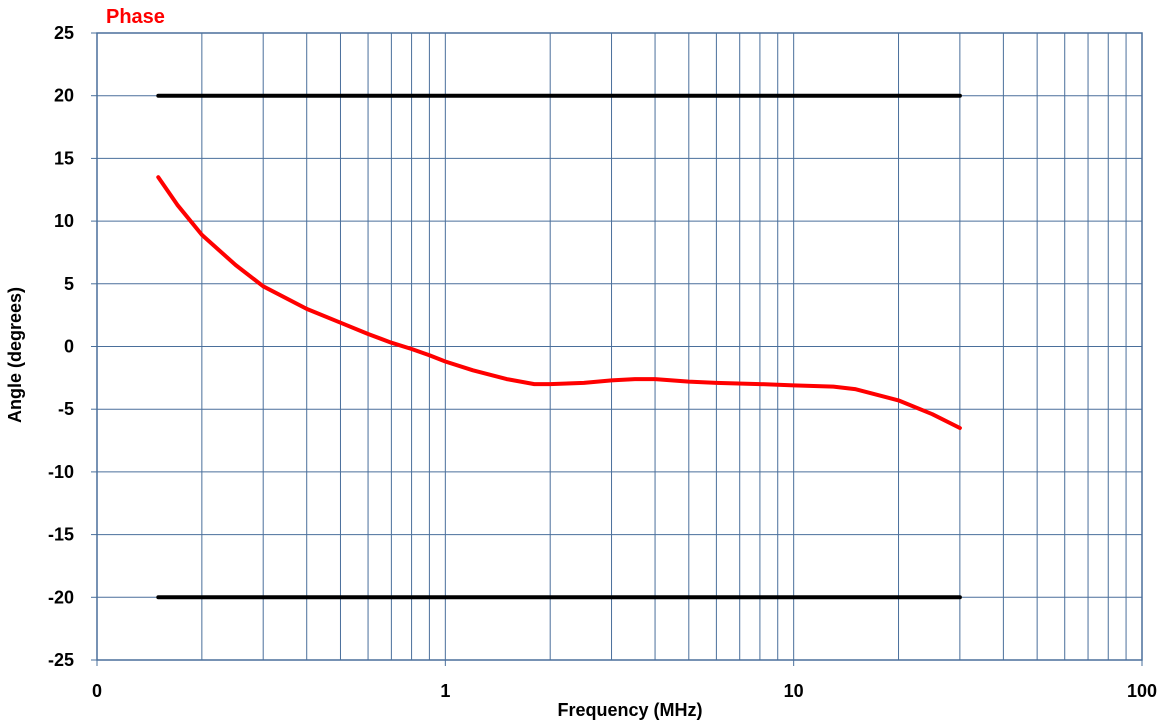 Image resolution: width=1164 pixels, height=723 pixels. I want to click on y-tick-label: 5, so click(69, 284).